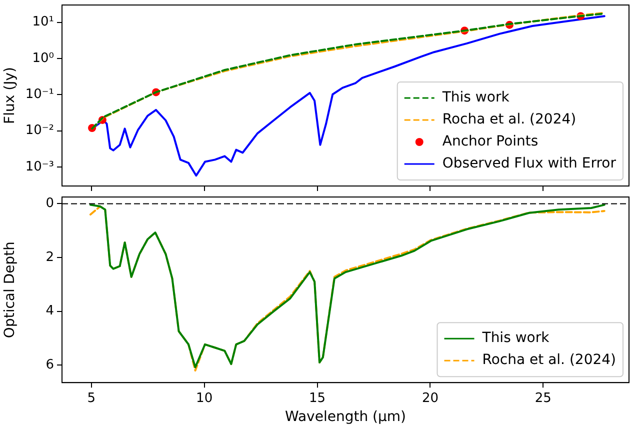  Describe the element at coordinates (345, 417) in the screenshot. I see `x-axis-title: Wavelength (µm)` at that location.